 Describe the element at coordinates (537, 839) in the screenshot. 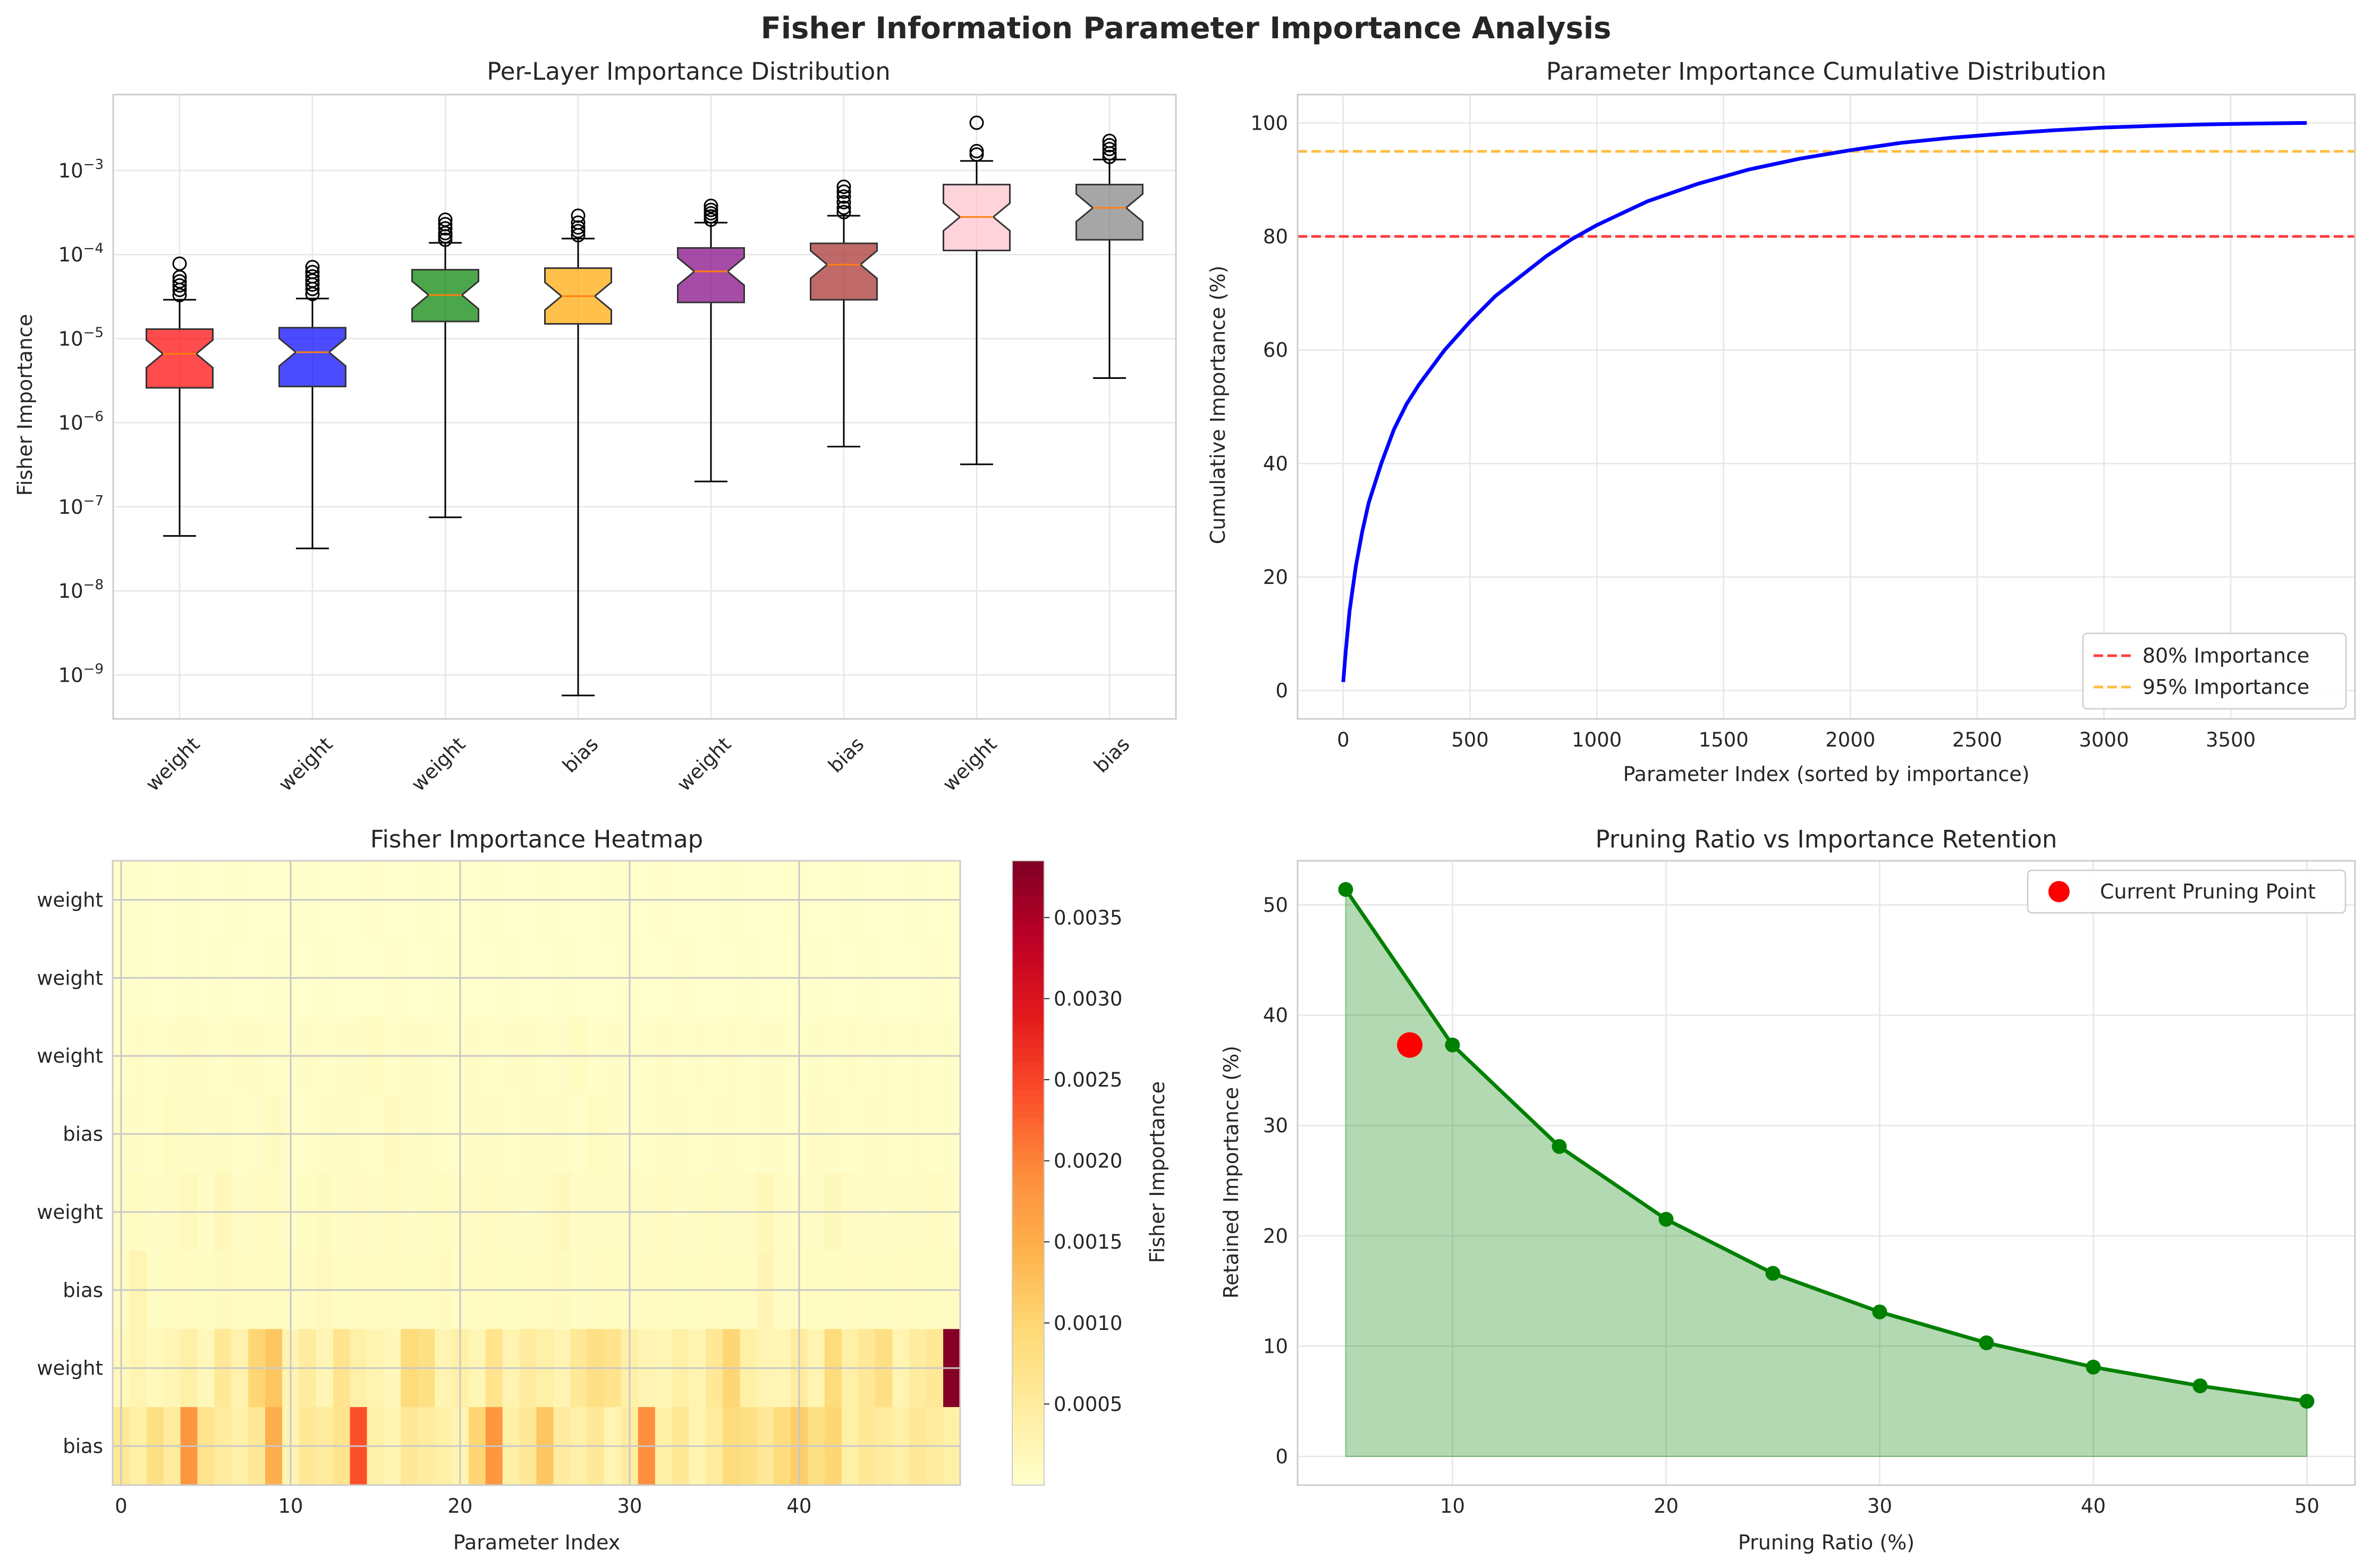

I see `heatmap-title: Fisher Importance Heatmap` at that location.